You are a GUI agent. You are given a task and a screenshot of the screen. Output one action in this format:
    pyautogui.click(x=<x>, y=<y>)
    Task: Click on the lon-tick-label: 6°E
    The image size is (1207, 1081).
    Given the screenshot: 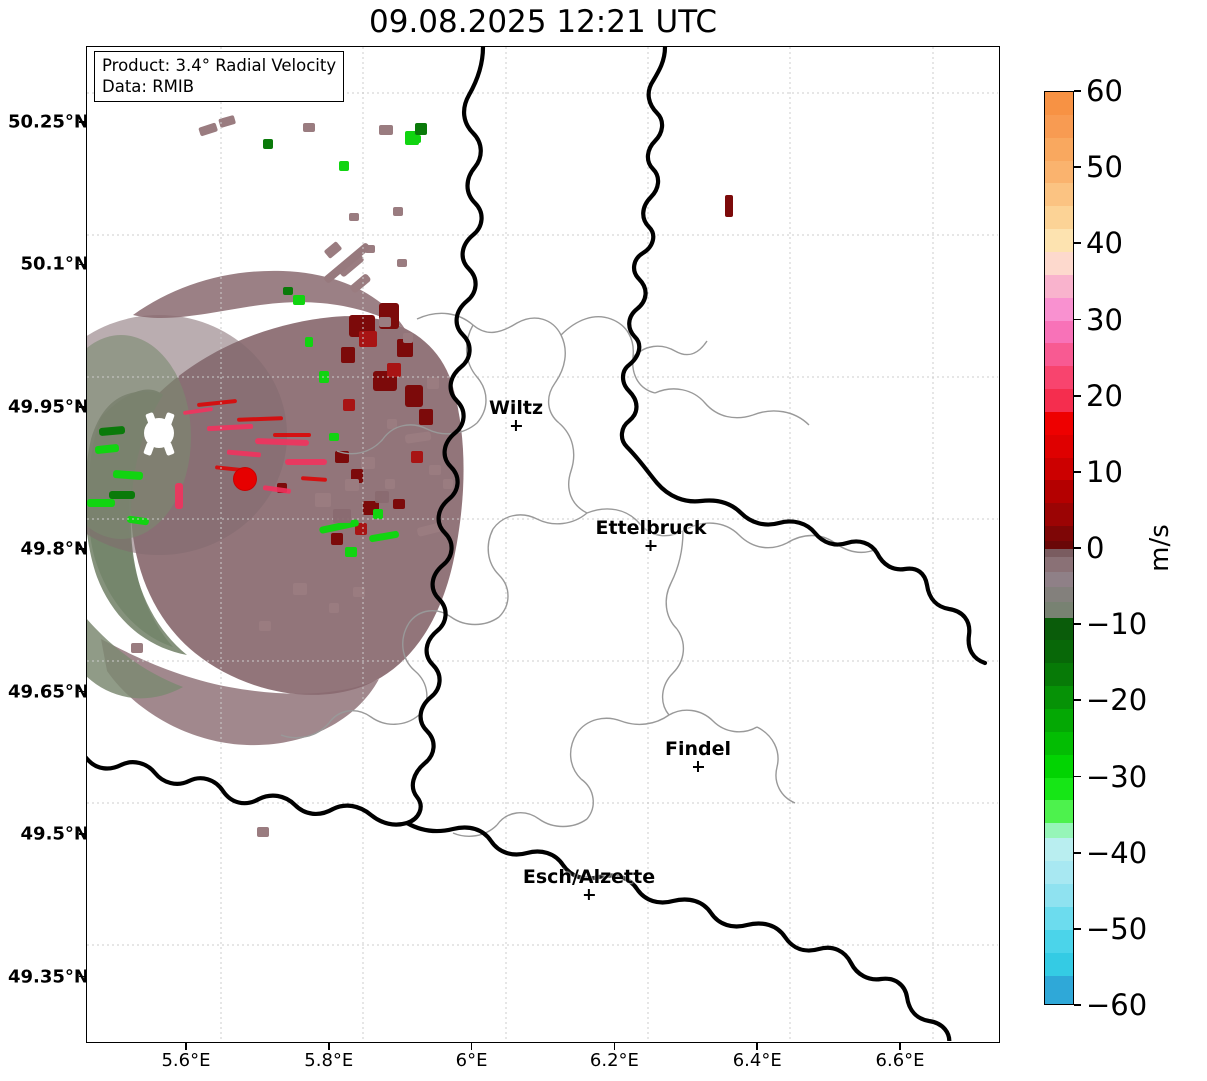 What is the action you would take?
    pyautogui.click(x=471, y=1060)
    